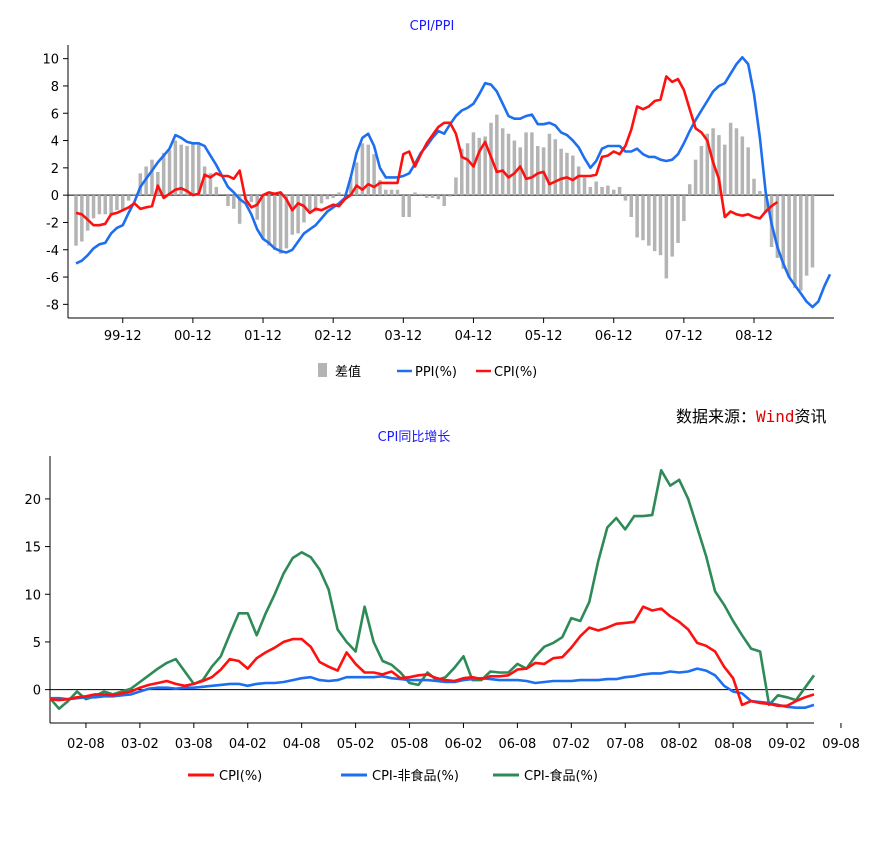  I want to click on chart1-ytick-label: 10, so click(50, 60).